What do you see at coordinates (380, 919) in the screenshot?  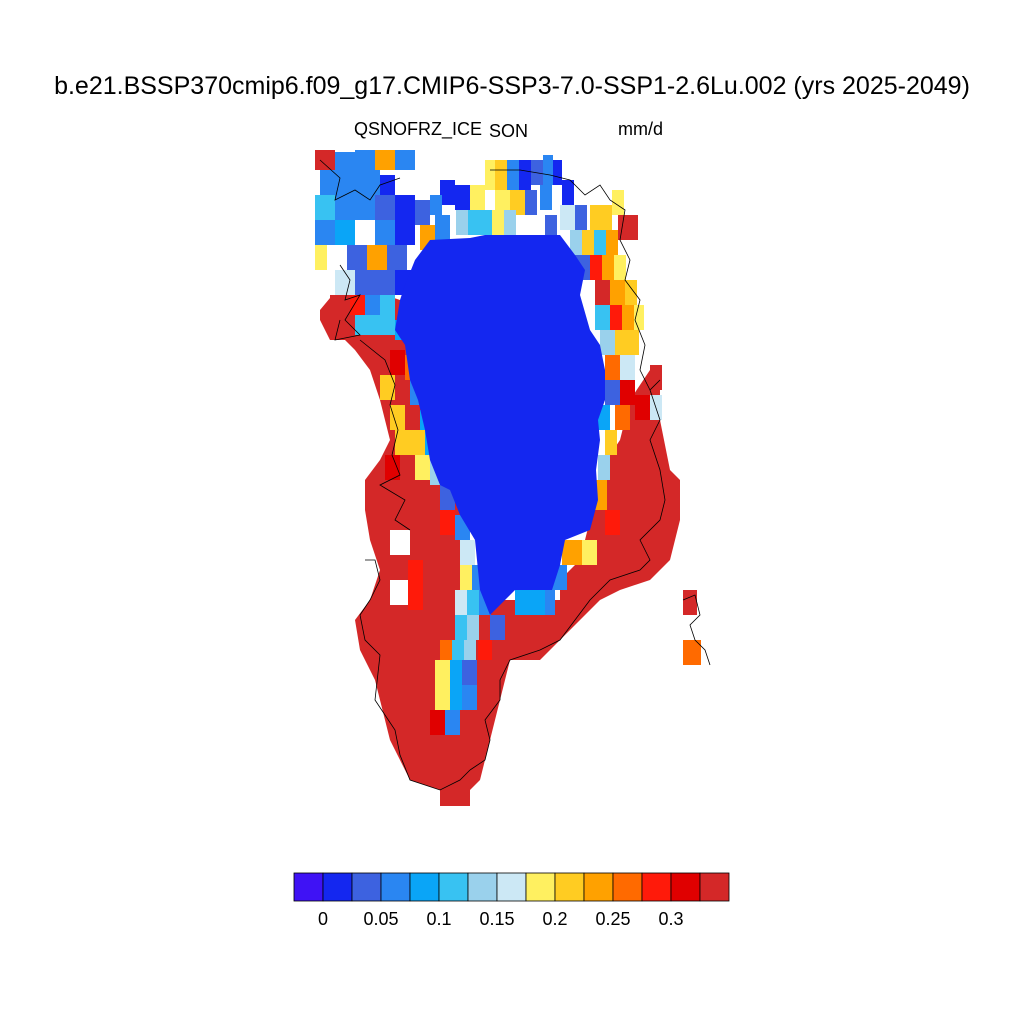 I see `colorbar-tick-label: 0.05` at bounding box center [380, 919].